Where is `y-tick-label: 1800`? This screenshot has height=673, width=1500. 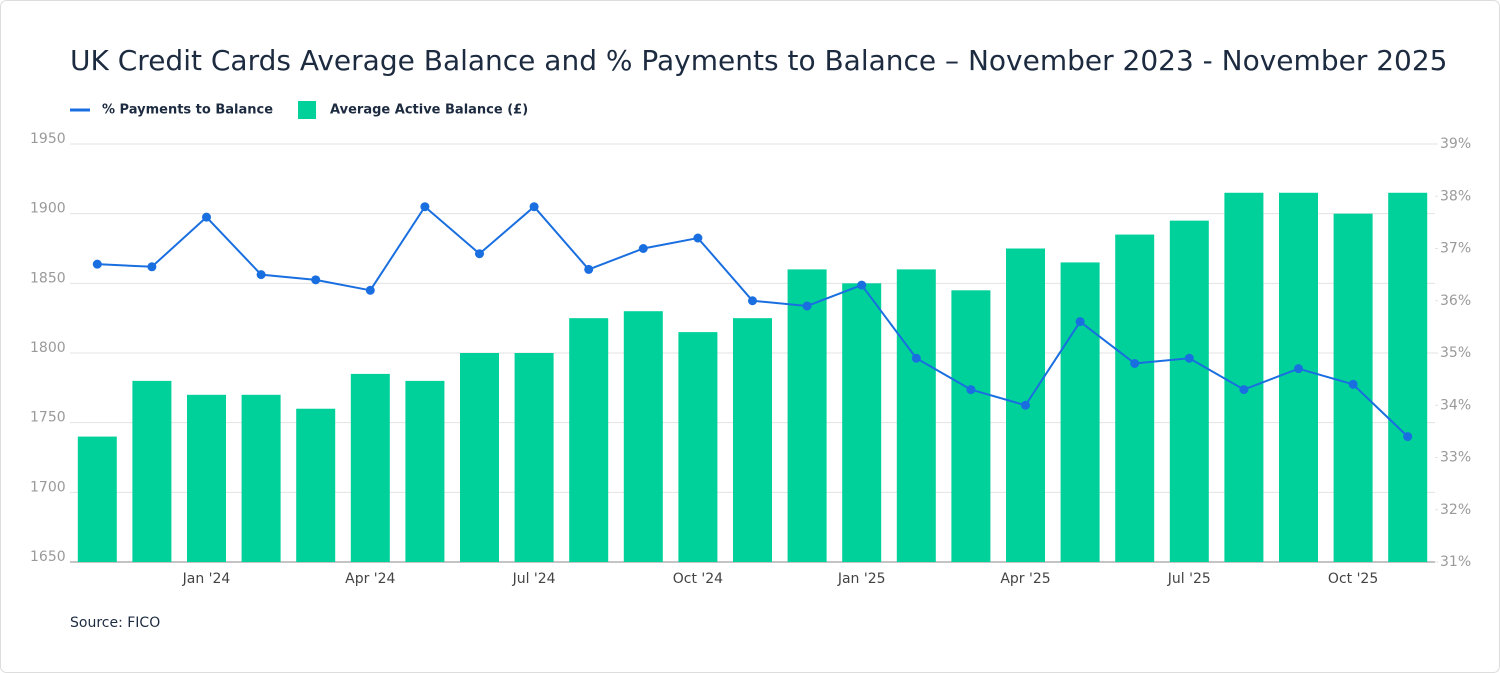 y-tick-label: 1800 is located at coordinates (48, 348).